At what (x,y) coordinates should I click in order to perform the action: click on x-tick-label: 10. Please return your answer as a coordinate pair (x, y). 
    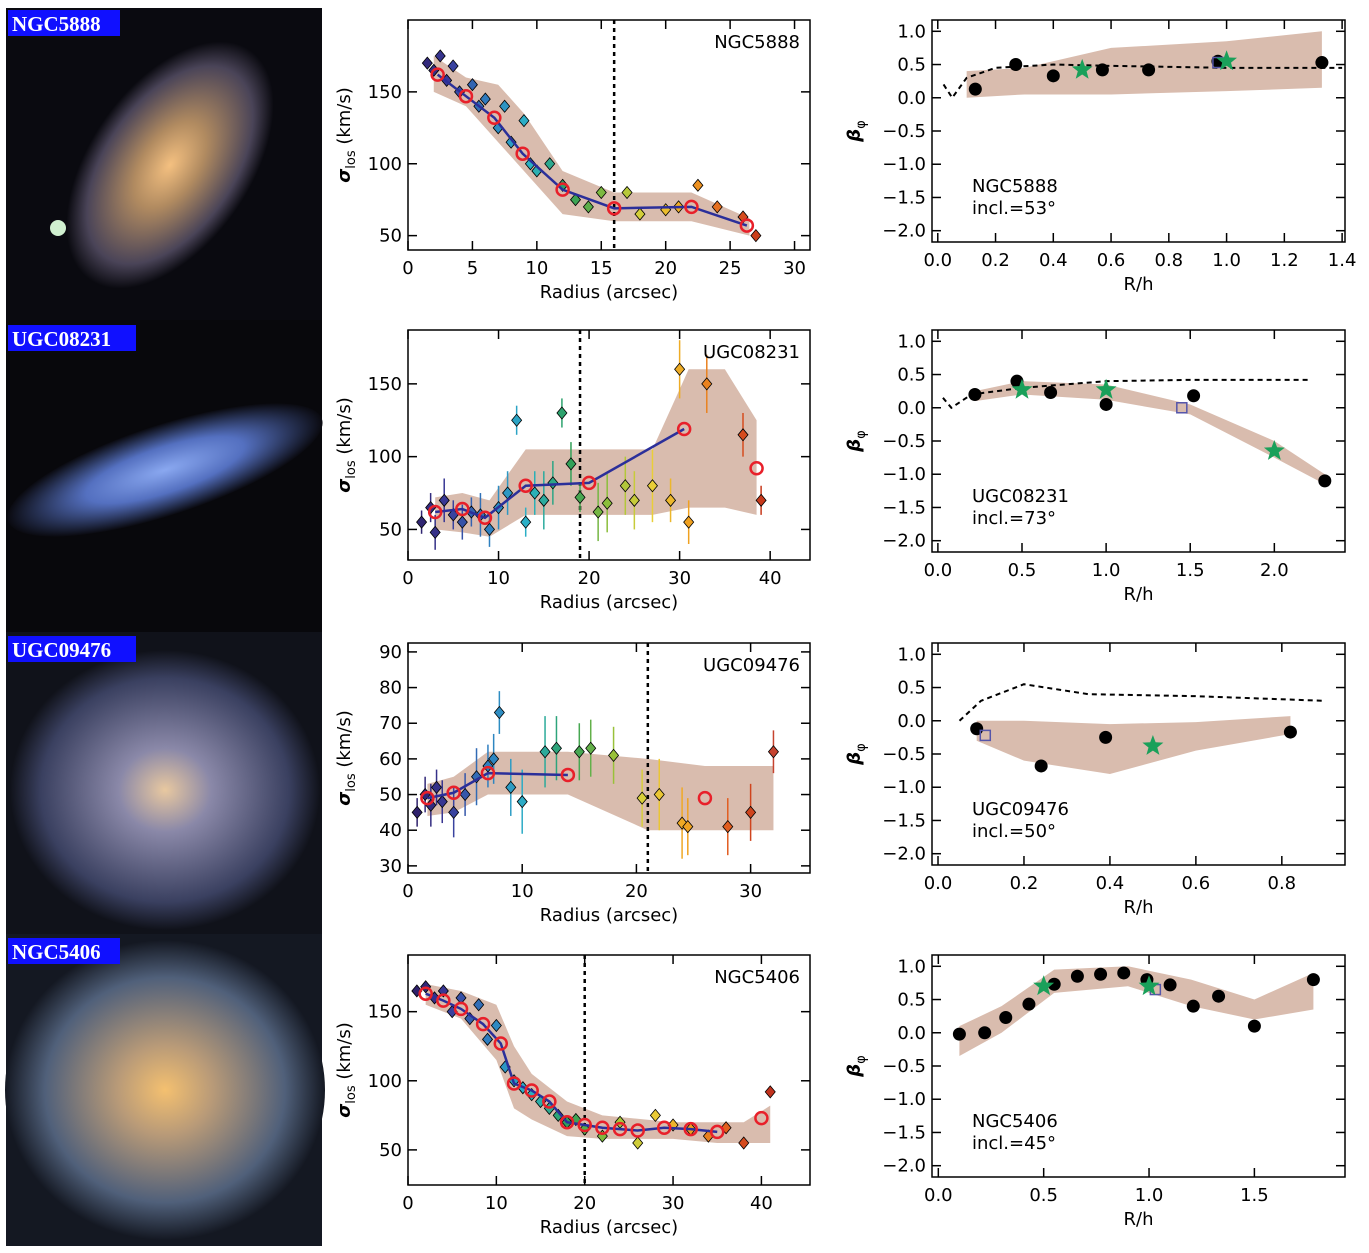
    Looking at the image, I should click on (496, 1203).